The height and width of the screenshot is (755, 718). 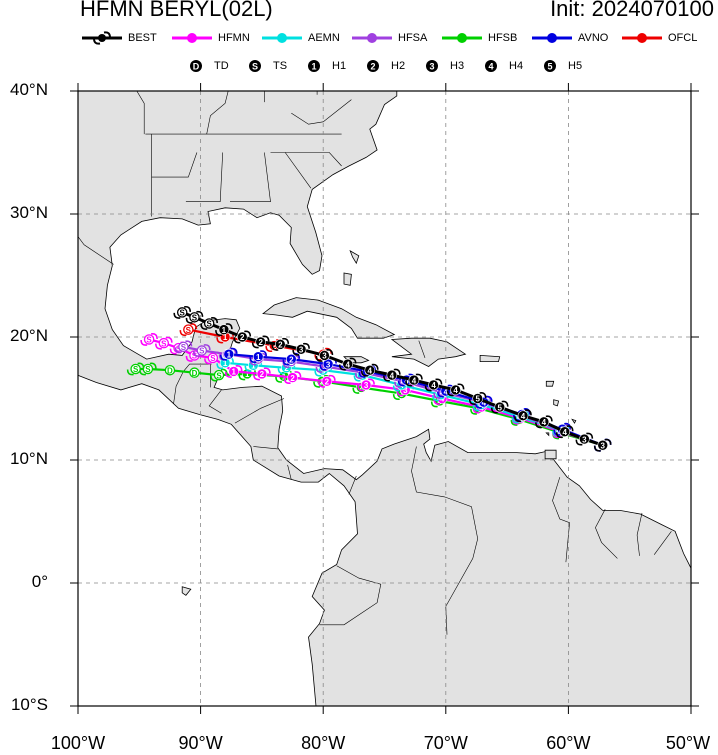 What do you see at coordinates (503, 38) in the screenshot?
I see `legend-label: HFSB` at bounding box center [503, 38].